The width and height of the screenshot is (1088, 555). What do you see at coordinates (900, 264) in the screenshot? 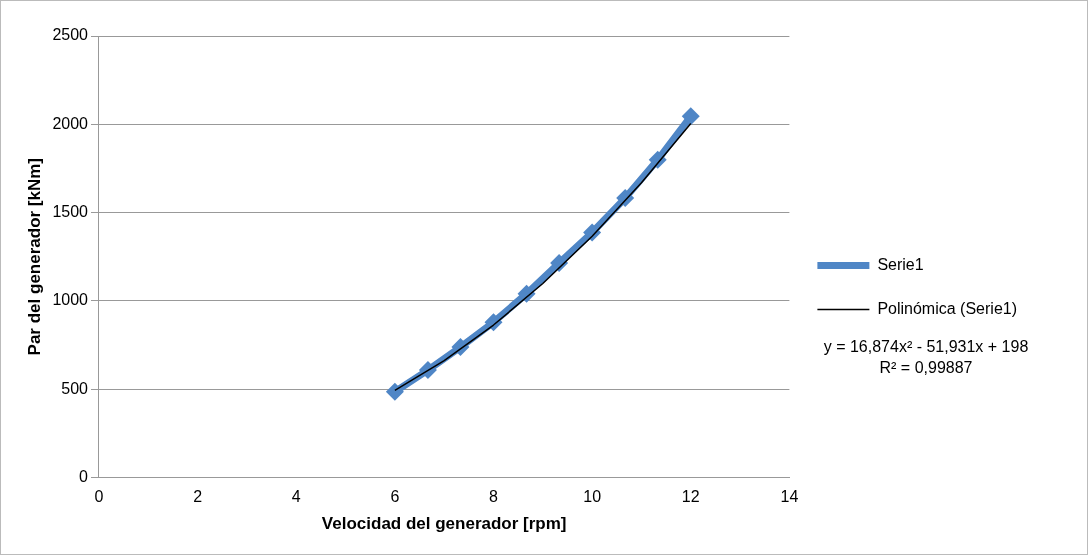
I see `legend-label: Serie1` at bounding box center [900, 264].